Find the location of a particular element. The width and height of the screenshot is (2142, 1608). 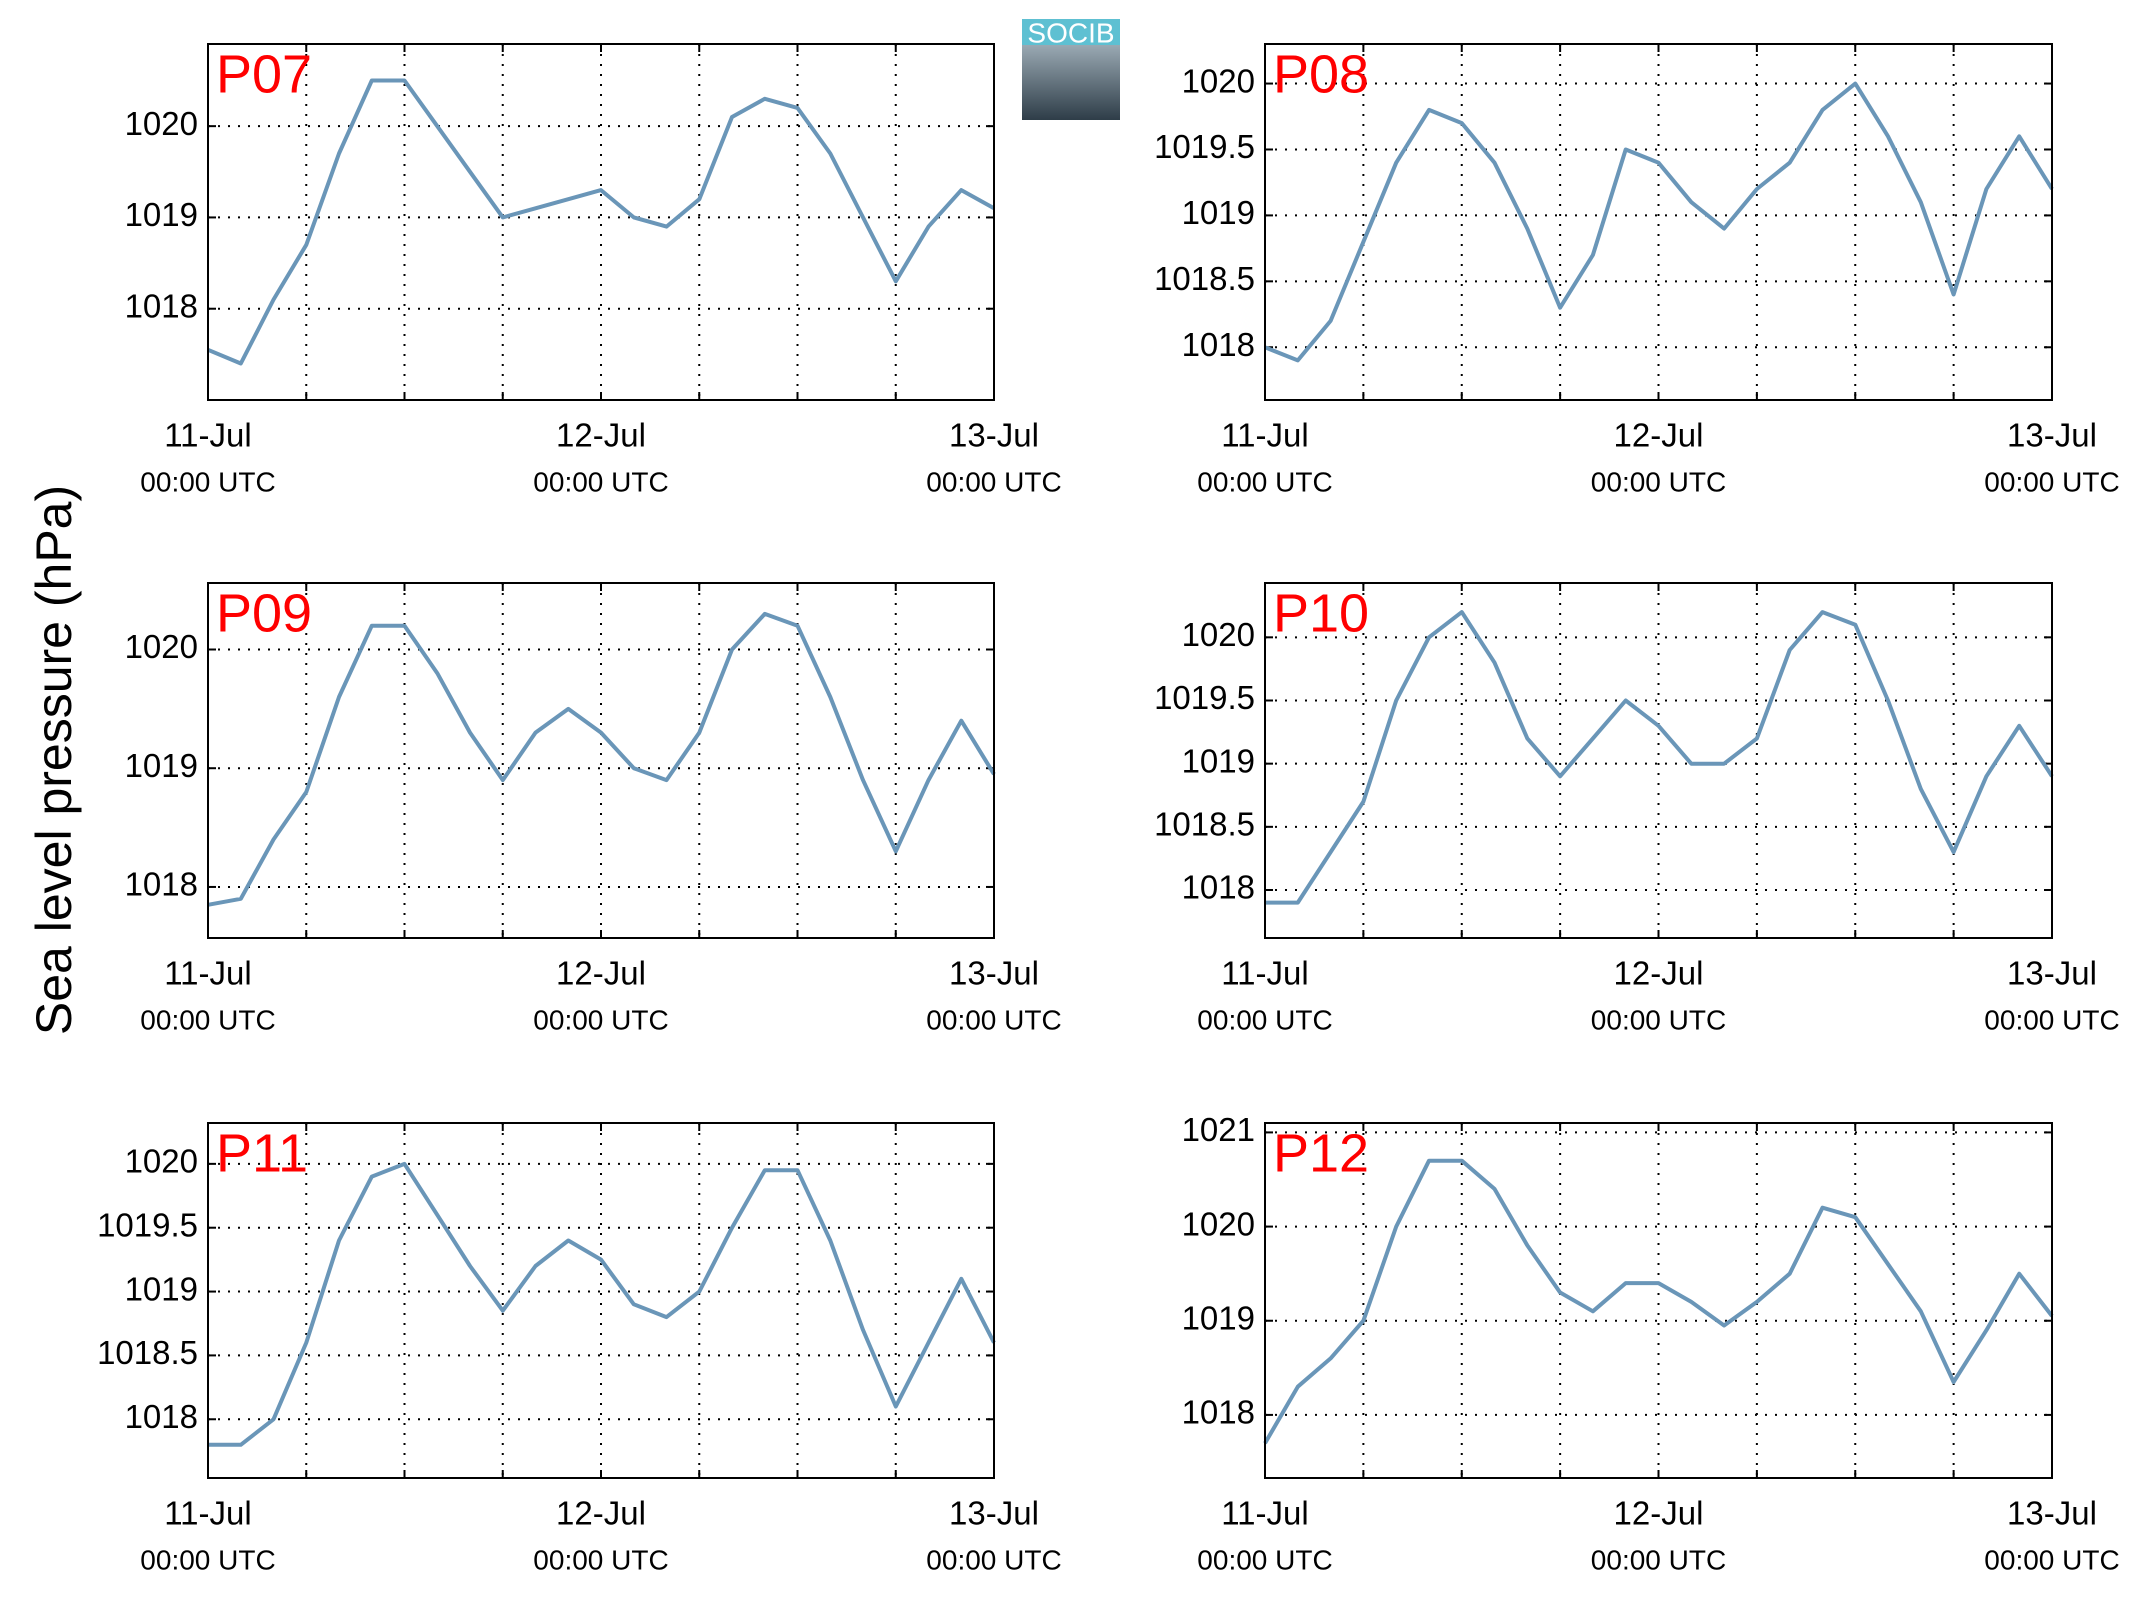

y-axis-label: Sea level pressure (hPa) is located at coordinates (54, 760).